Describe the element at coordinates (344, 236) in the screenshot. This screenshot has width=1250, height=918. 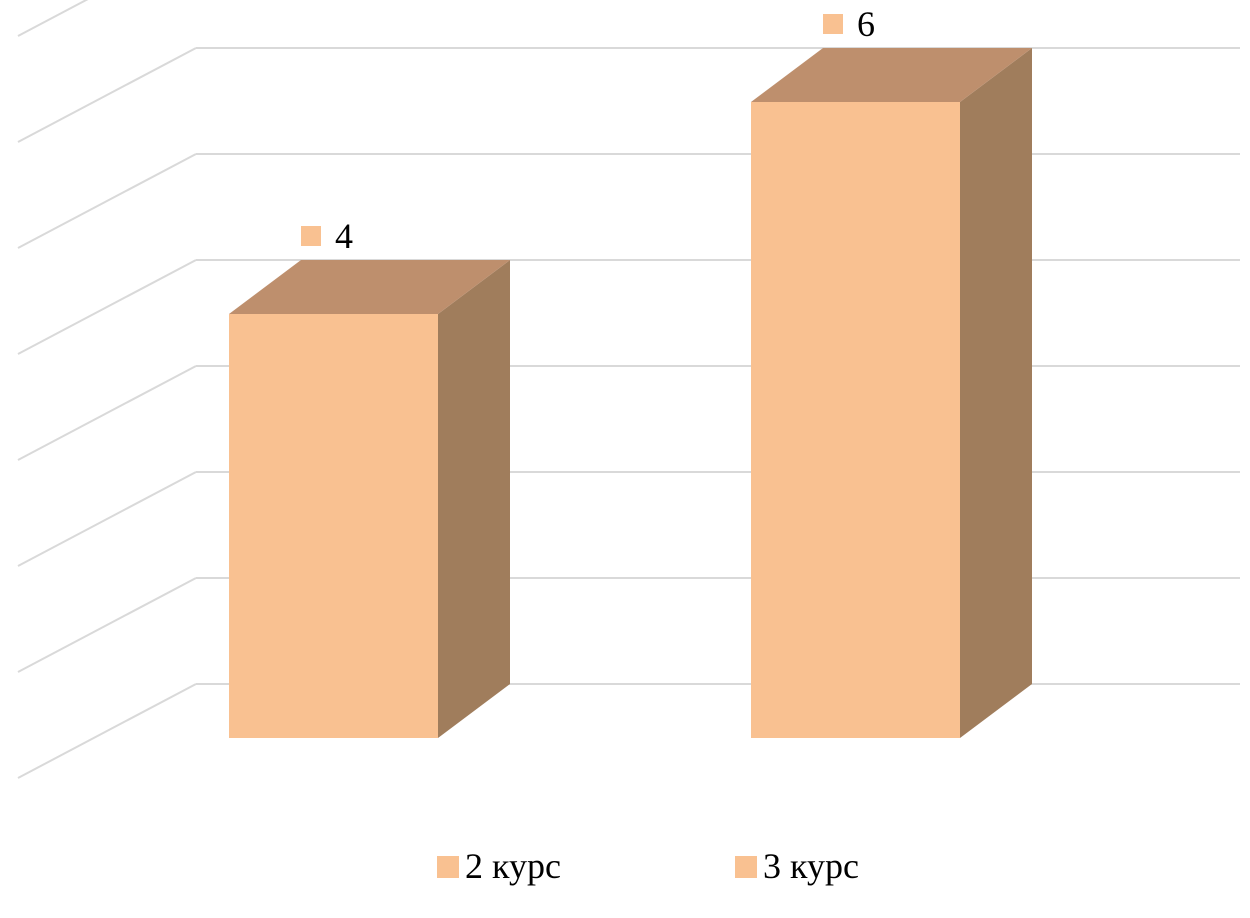
I see `data-label: 4` at that location.